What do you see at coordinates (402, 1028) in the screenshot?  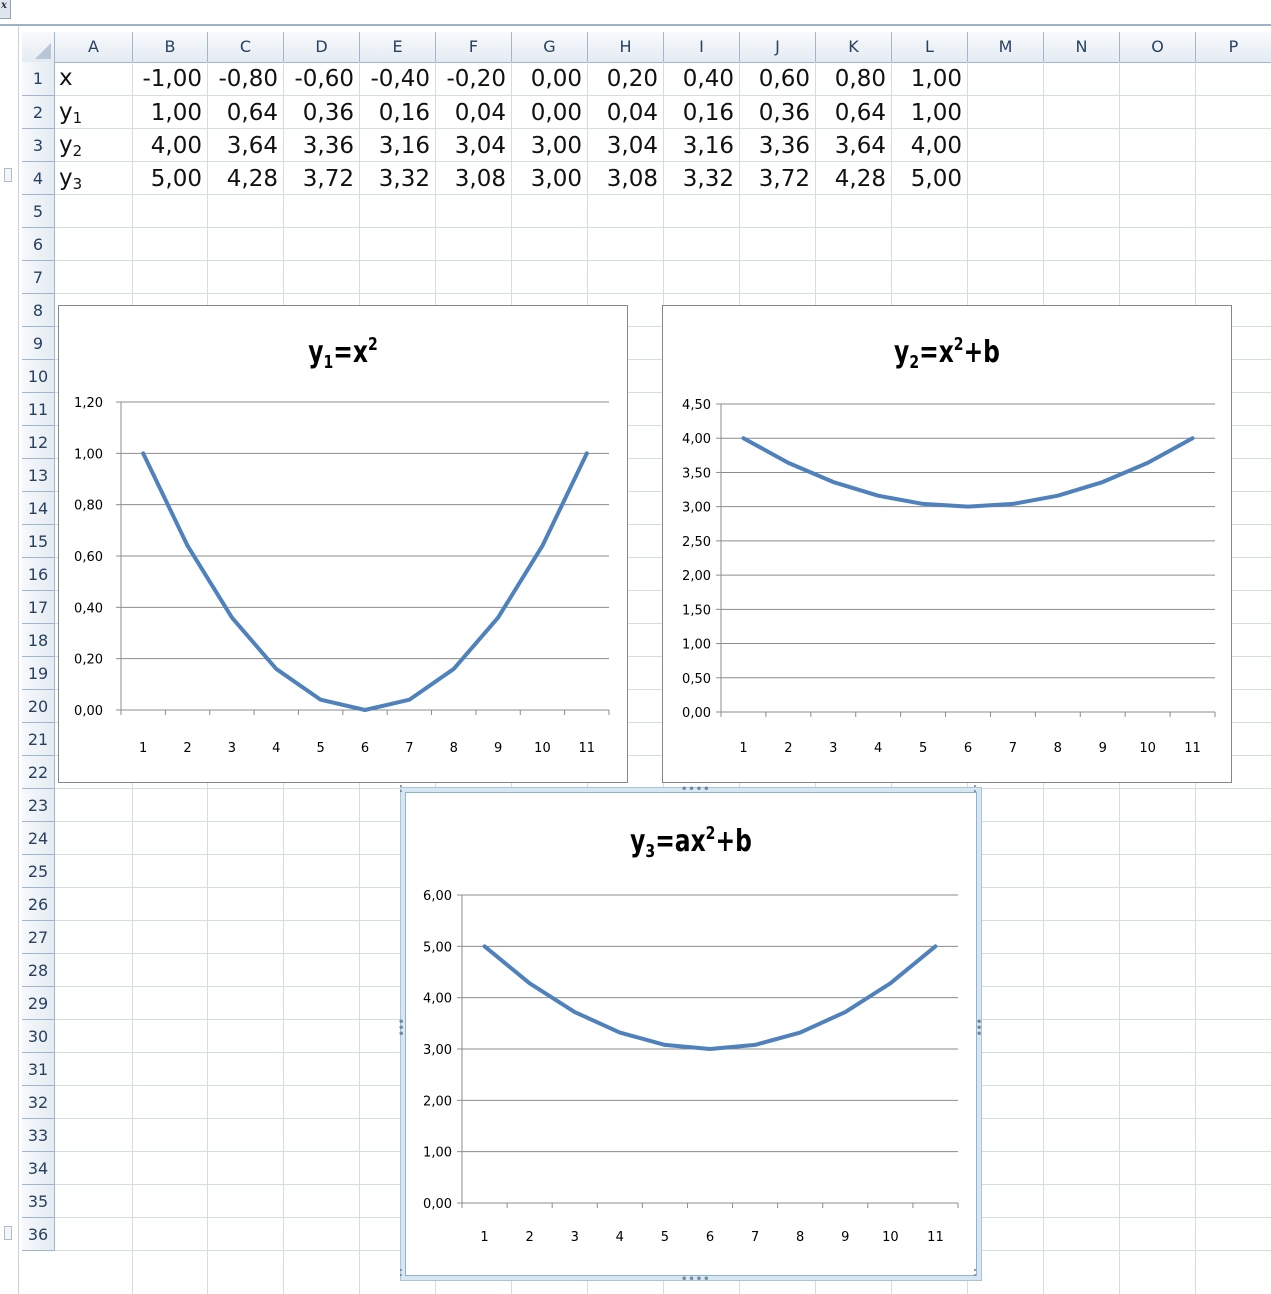 I see `resize-handle-left: • • •` at bounding box center [402, 1028].